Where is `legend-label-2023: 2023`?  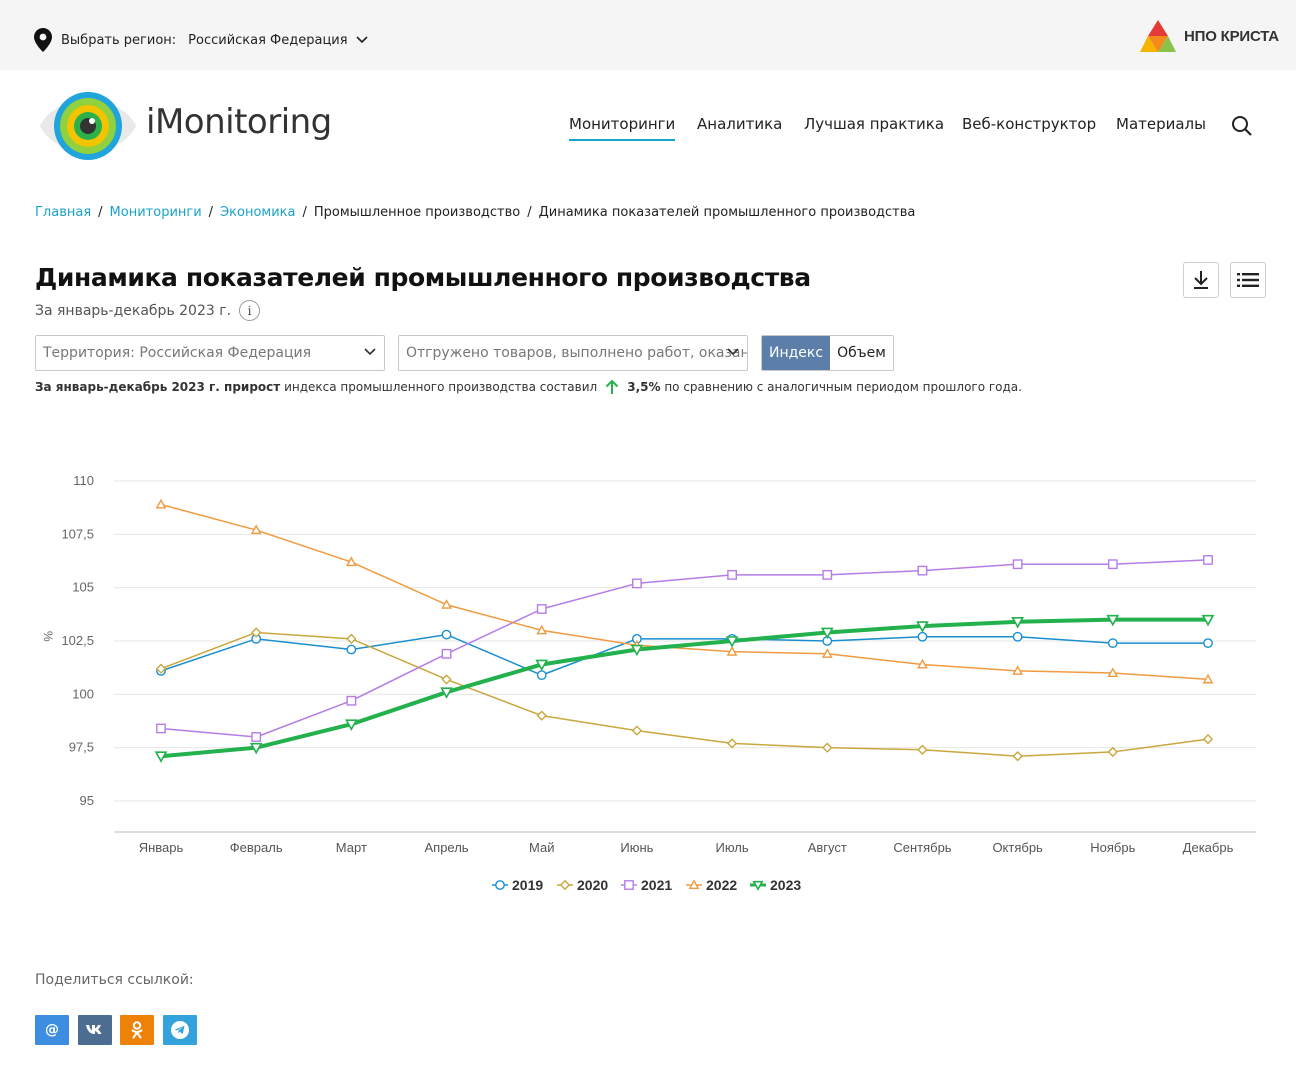 legend-label-2023: 2023 is located at coordinates (785, 885).